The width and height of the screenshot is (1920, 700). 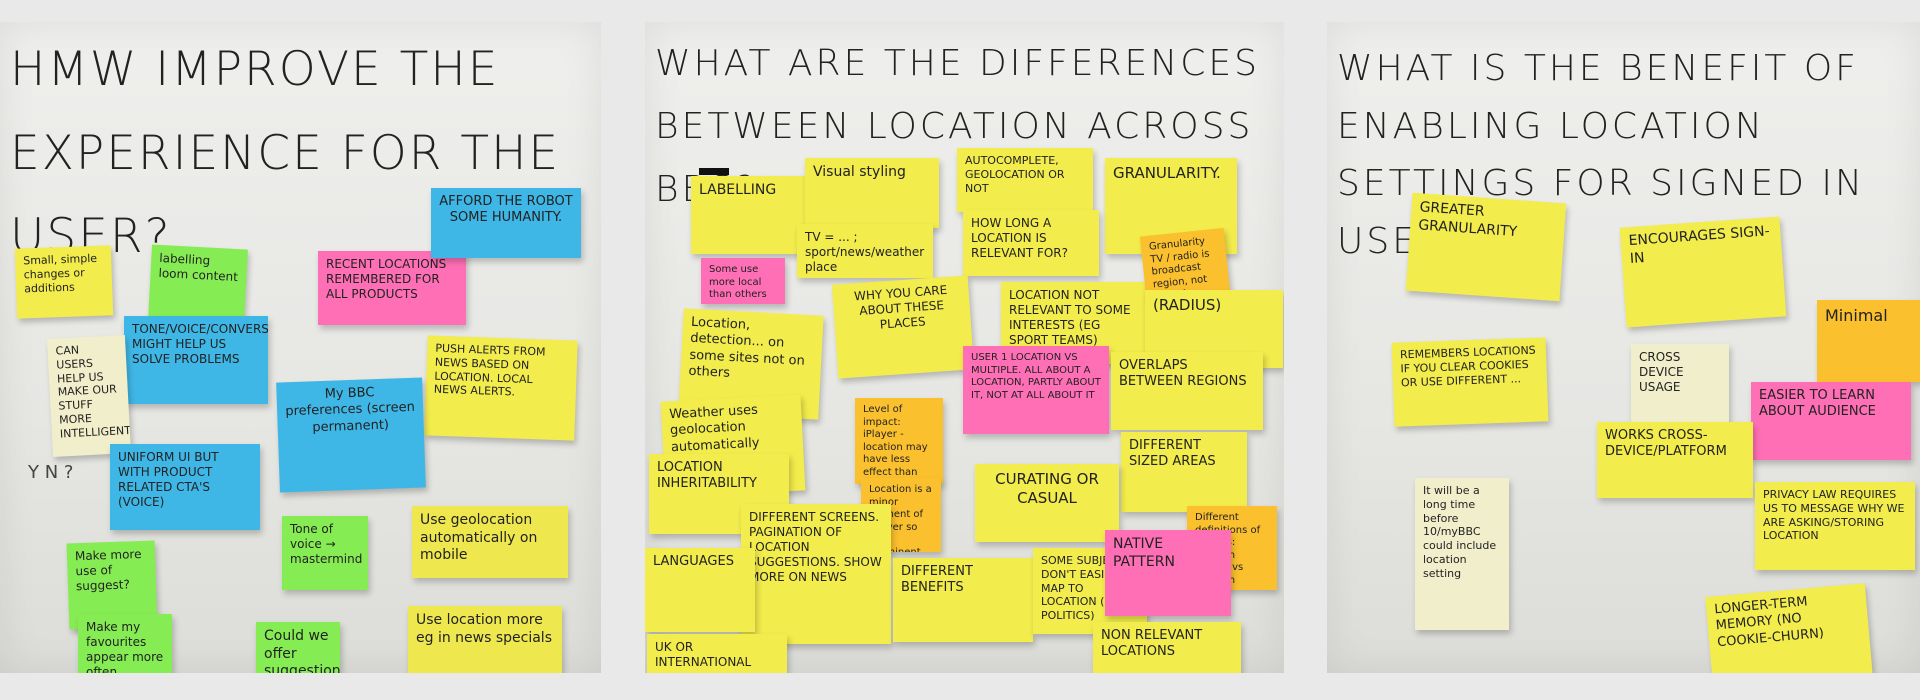 I want to click on handwritten-mark: Y N ?, so click(x=51, y=472).